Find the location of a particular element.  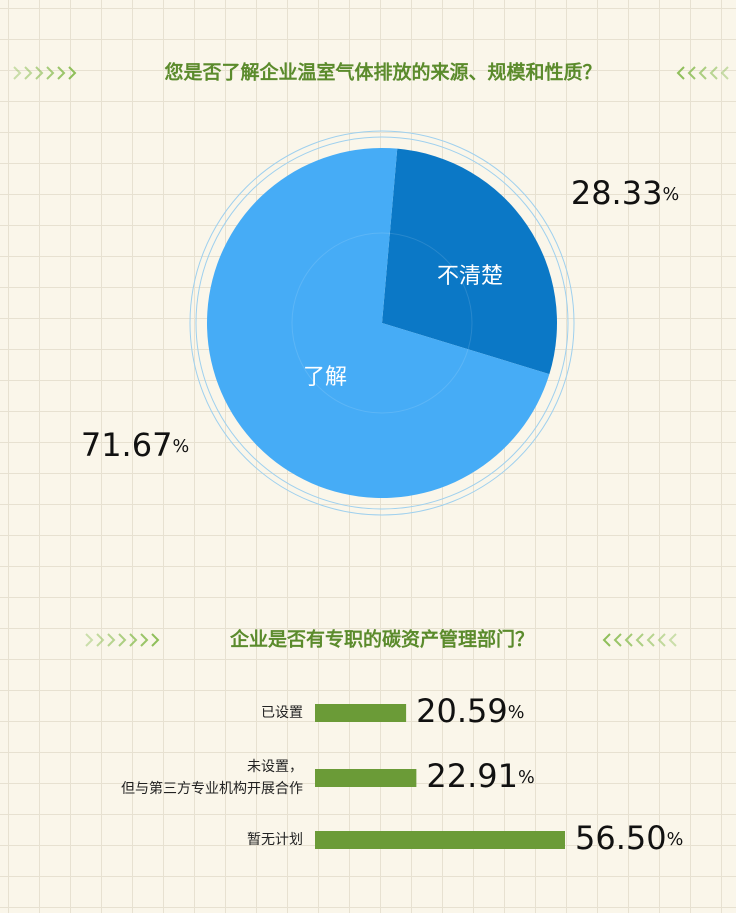

slice-label: 了解 is located at coordinates (325, 377).